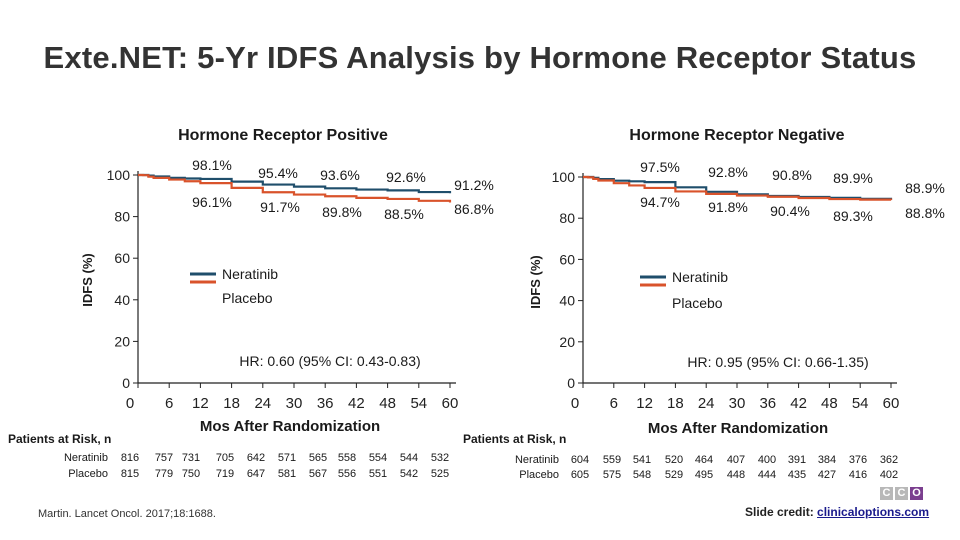  I want to click on at-risk-count: 362, so click(889, 460).